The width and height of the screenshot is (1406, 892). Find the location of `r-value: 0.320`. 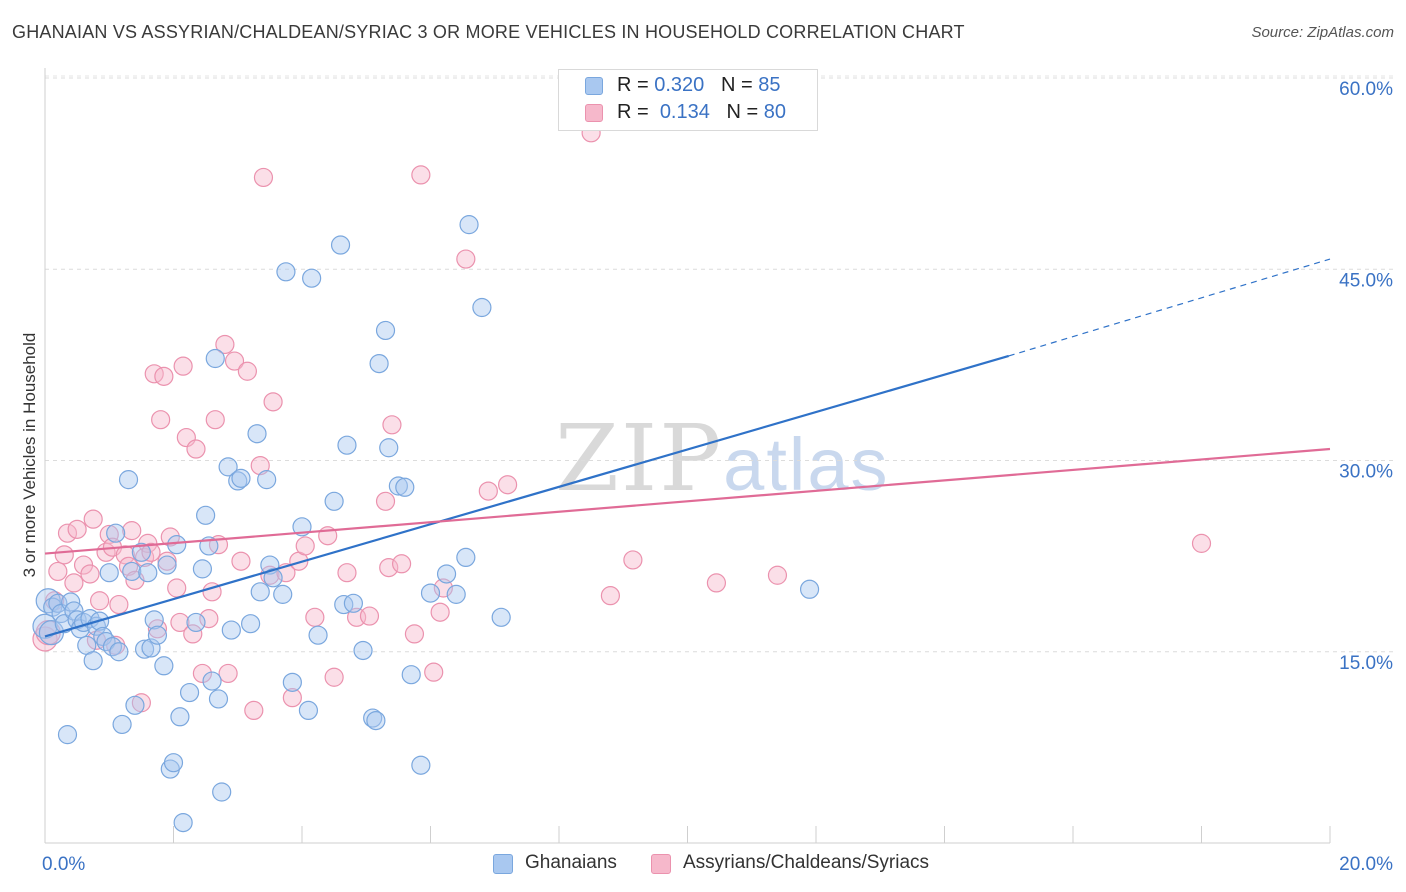

r-value: 0.320 is located at coordinates (679, 85).